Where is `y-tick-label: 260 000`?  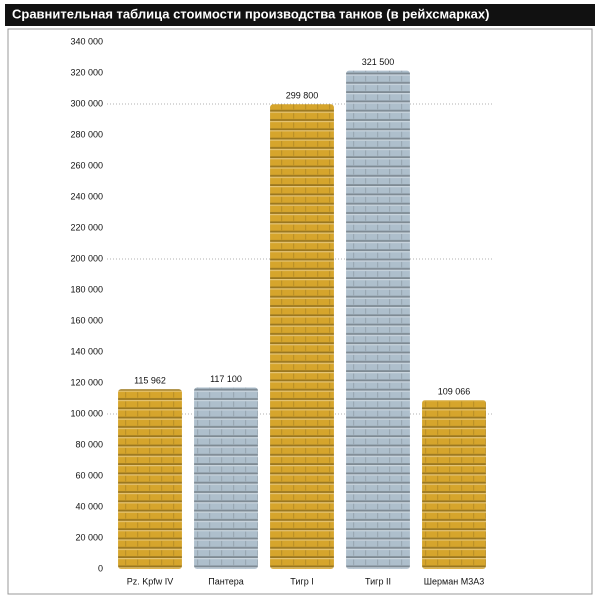 y-tick-label: 260 000 is located at coordinates (86, 165).